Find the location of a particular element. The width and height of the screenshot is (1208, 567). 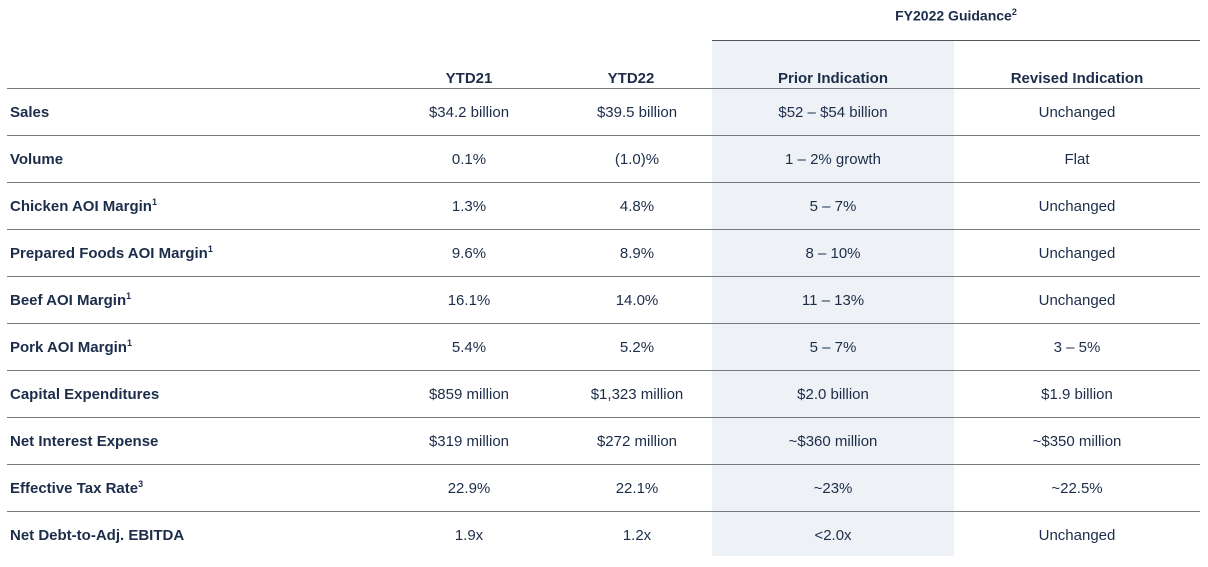

cell-prior: 11 – 13% is located at coordinates (833, 300).